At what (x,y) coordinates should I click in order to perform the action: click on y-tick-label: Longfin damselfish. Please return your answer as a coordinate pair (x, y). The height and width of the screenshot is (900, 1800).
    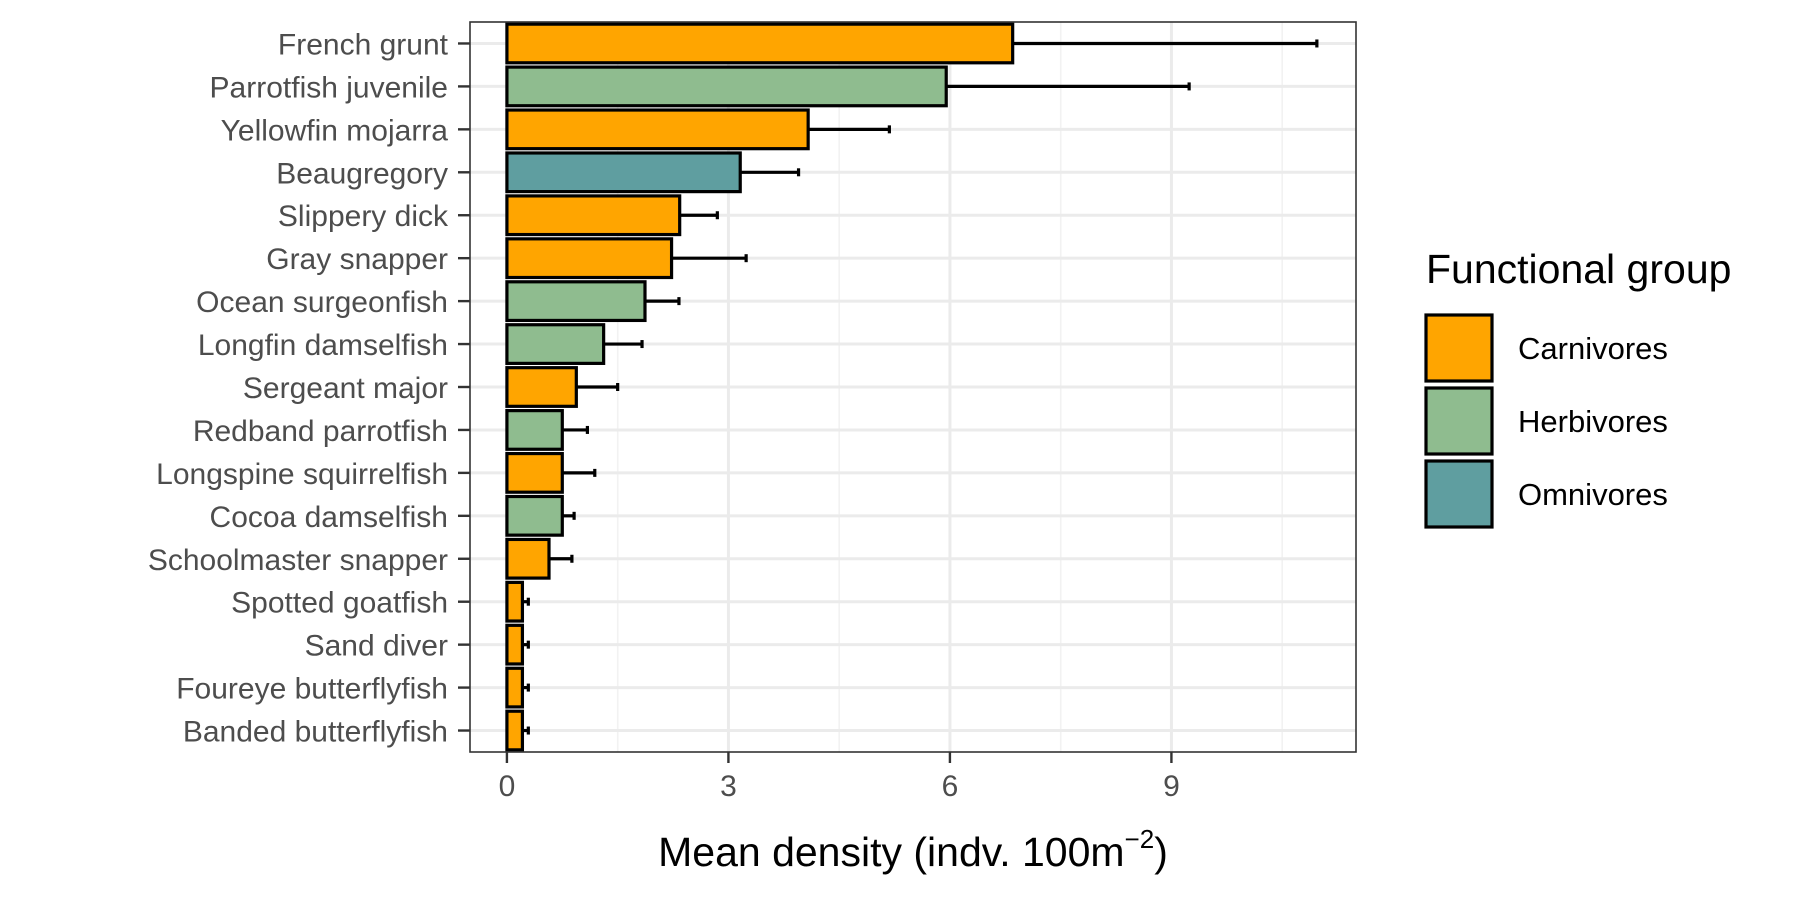
    Looking at the image, I should click on (323, 345).